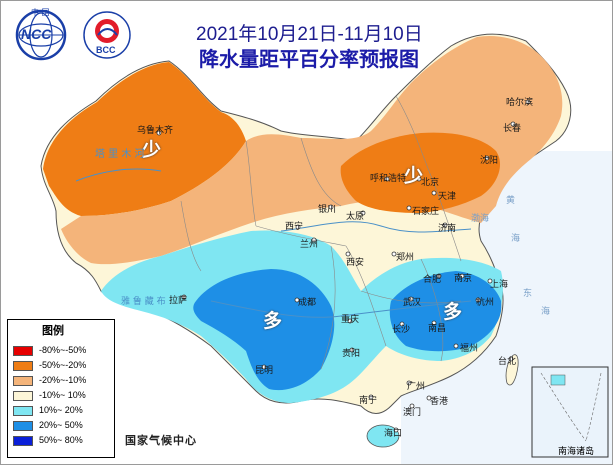 The width and height of the screenshot is (613, 465). Describe the element at coordinates (40, 12) in the screenshot. I see `ncc-logo-cn: 中 国` at that location.